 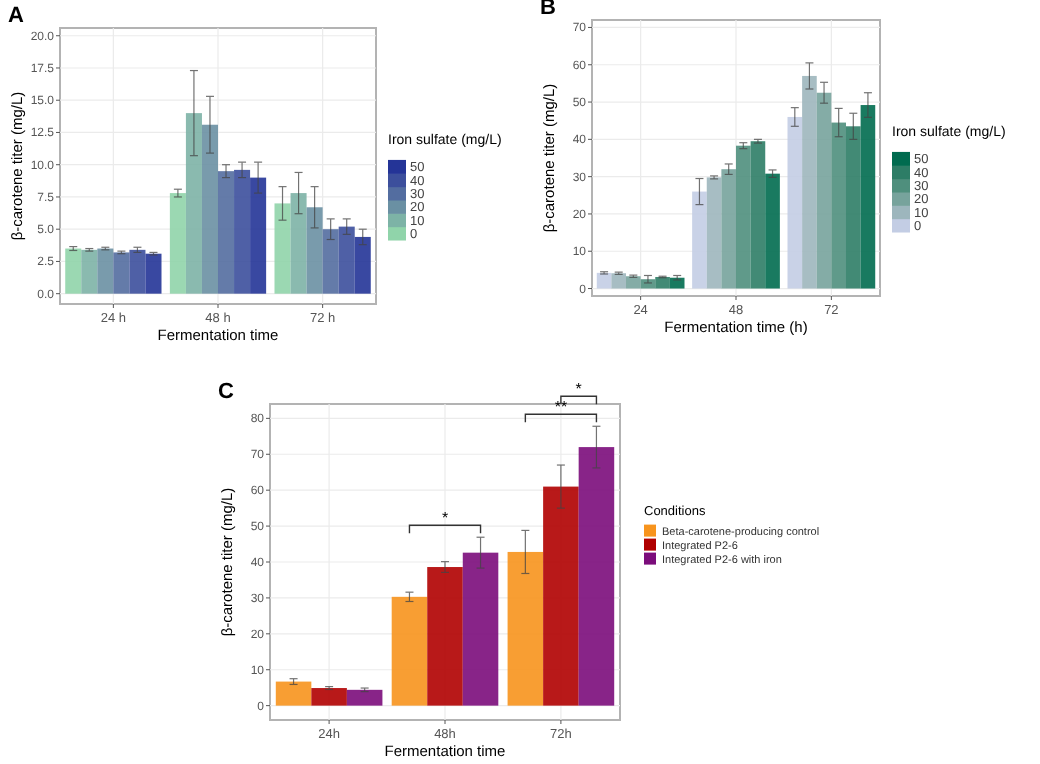 What do you see at coordinates (226, 392) in the screenshot?
I see `chart-title: C` at bounding box center [226, 392].